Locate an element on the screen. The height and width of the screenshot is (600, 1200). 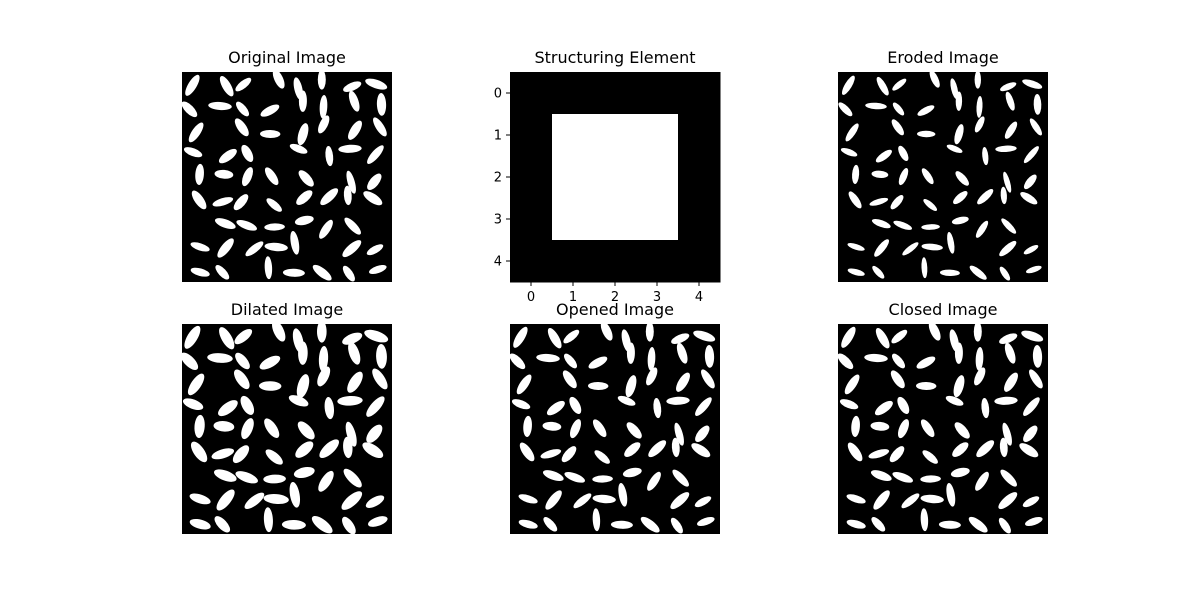
se-cell-r2-c3 is located at coordinates (657, 177).